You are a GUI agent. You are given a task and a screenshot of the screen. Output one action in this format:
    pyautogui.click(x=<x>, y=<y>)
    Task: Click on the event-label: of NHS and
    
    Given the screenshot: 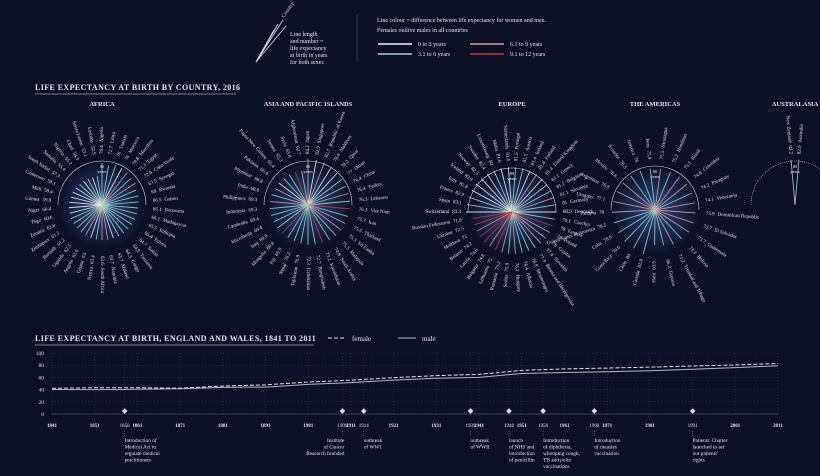 What is the action you would take?
    pyautogui.click(x=522, y=447)
    